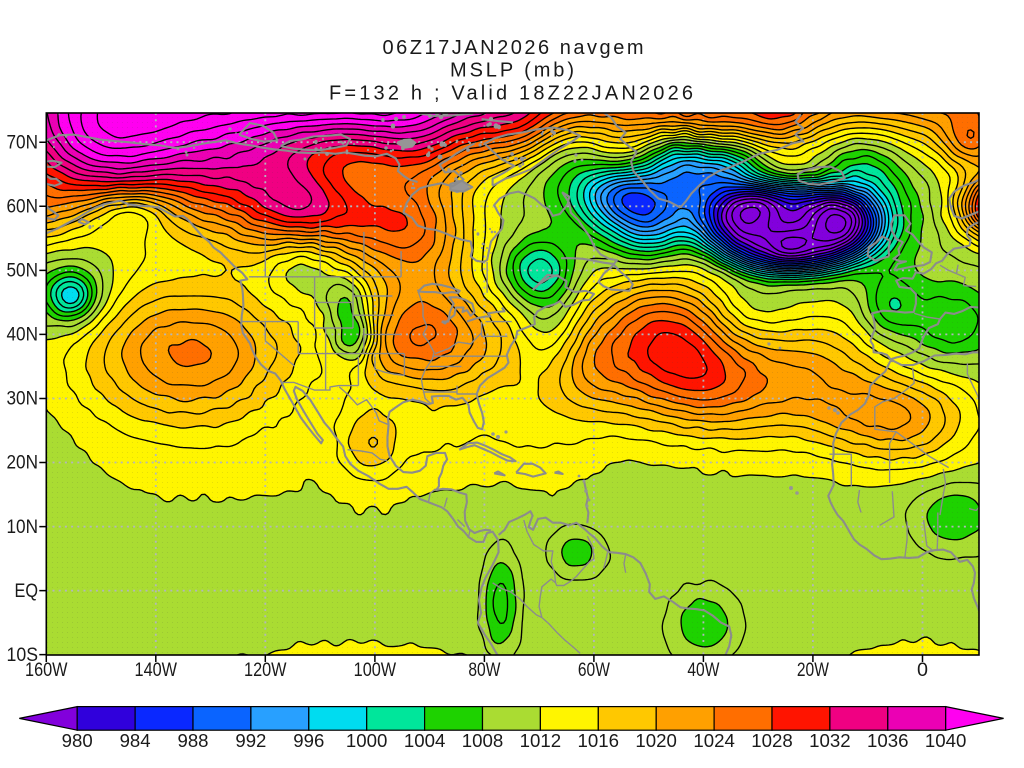  What do you see at coordinates (483, 740) in the screenshot?
I see `svg-text: 1008` at bounding box center [483, 740].